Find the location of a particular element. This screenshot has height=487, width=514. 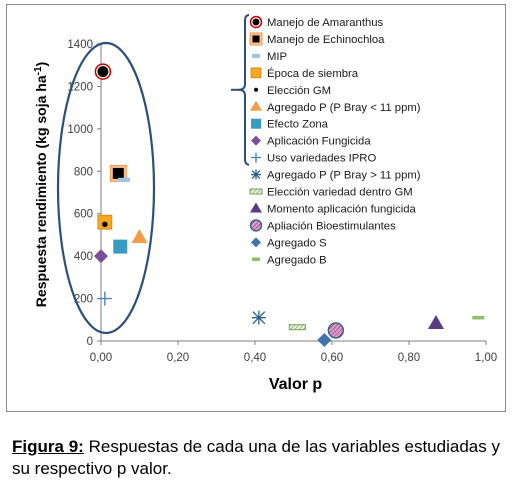

legend-label-14: Agregado B is located at coordinates (297, 260).